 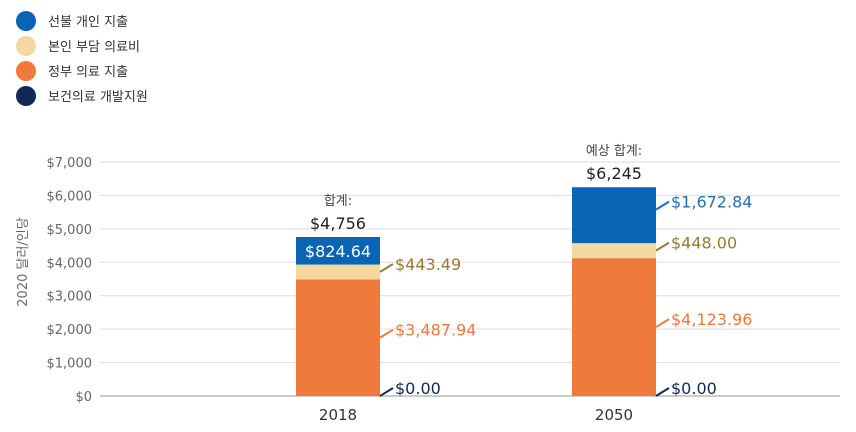 What do you see at coordinates (338, 415) in the screenshot?
I see `x-tick-label: 2018` at bounding box center [338, 415].